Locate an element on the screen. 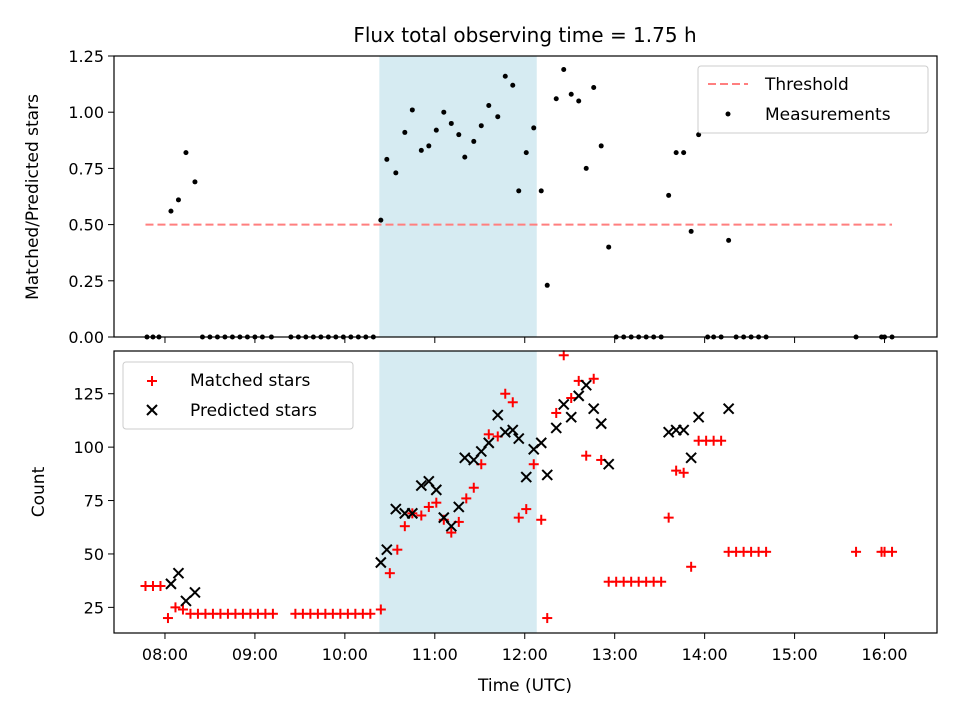  top-x-ticks is located at coordinates (525, 340).